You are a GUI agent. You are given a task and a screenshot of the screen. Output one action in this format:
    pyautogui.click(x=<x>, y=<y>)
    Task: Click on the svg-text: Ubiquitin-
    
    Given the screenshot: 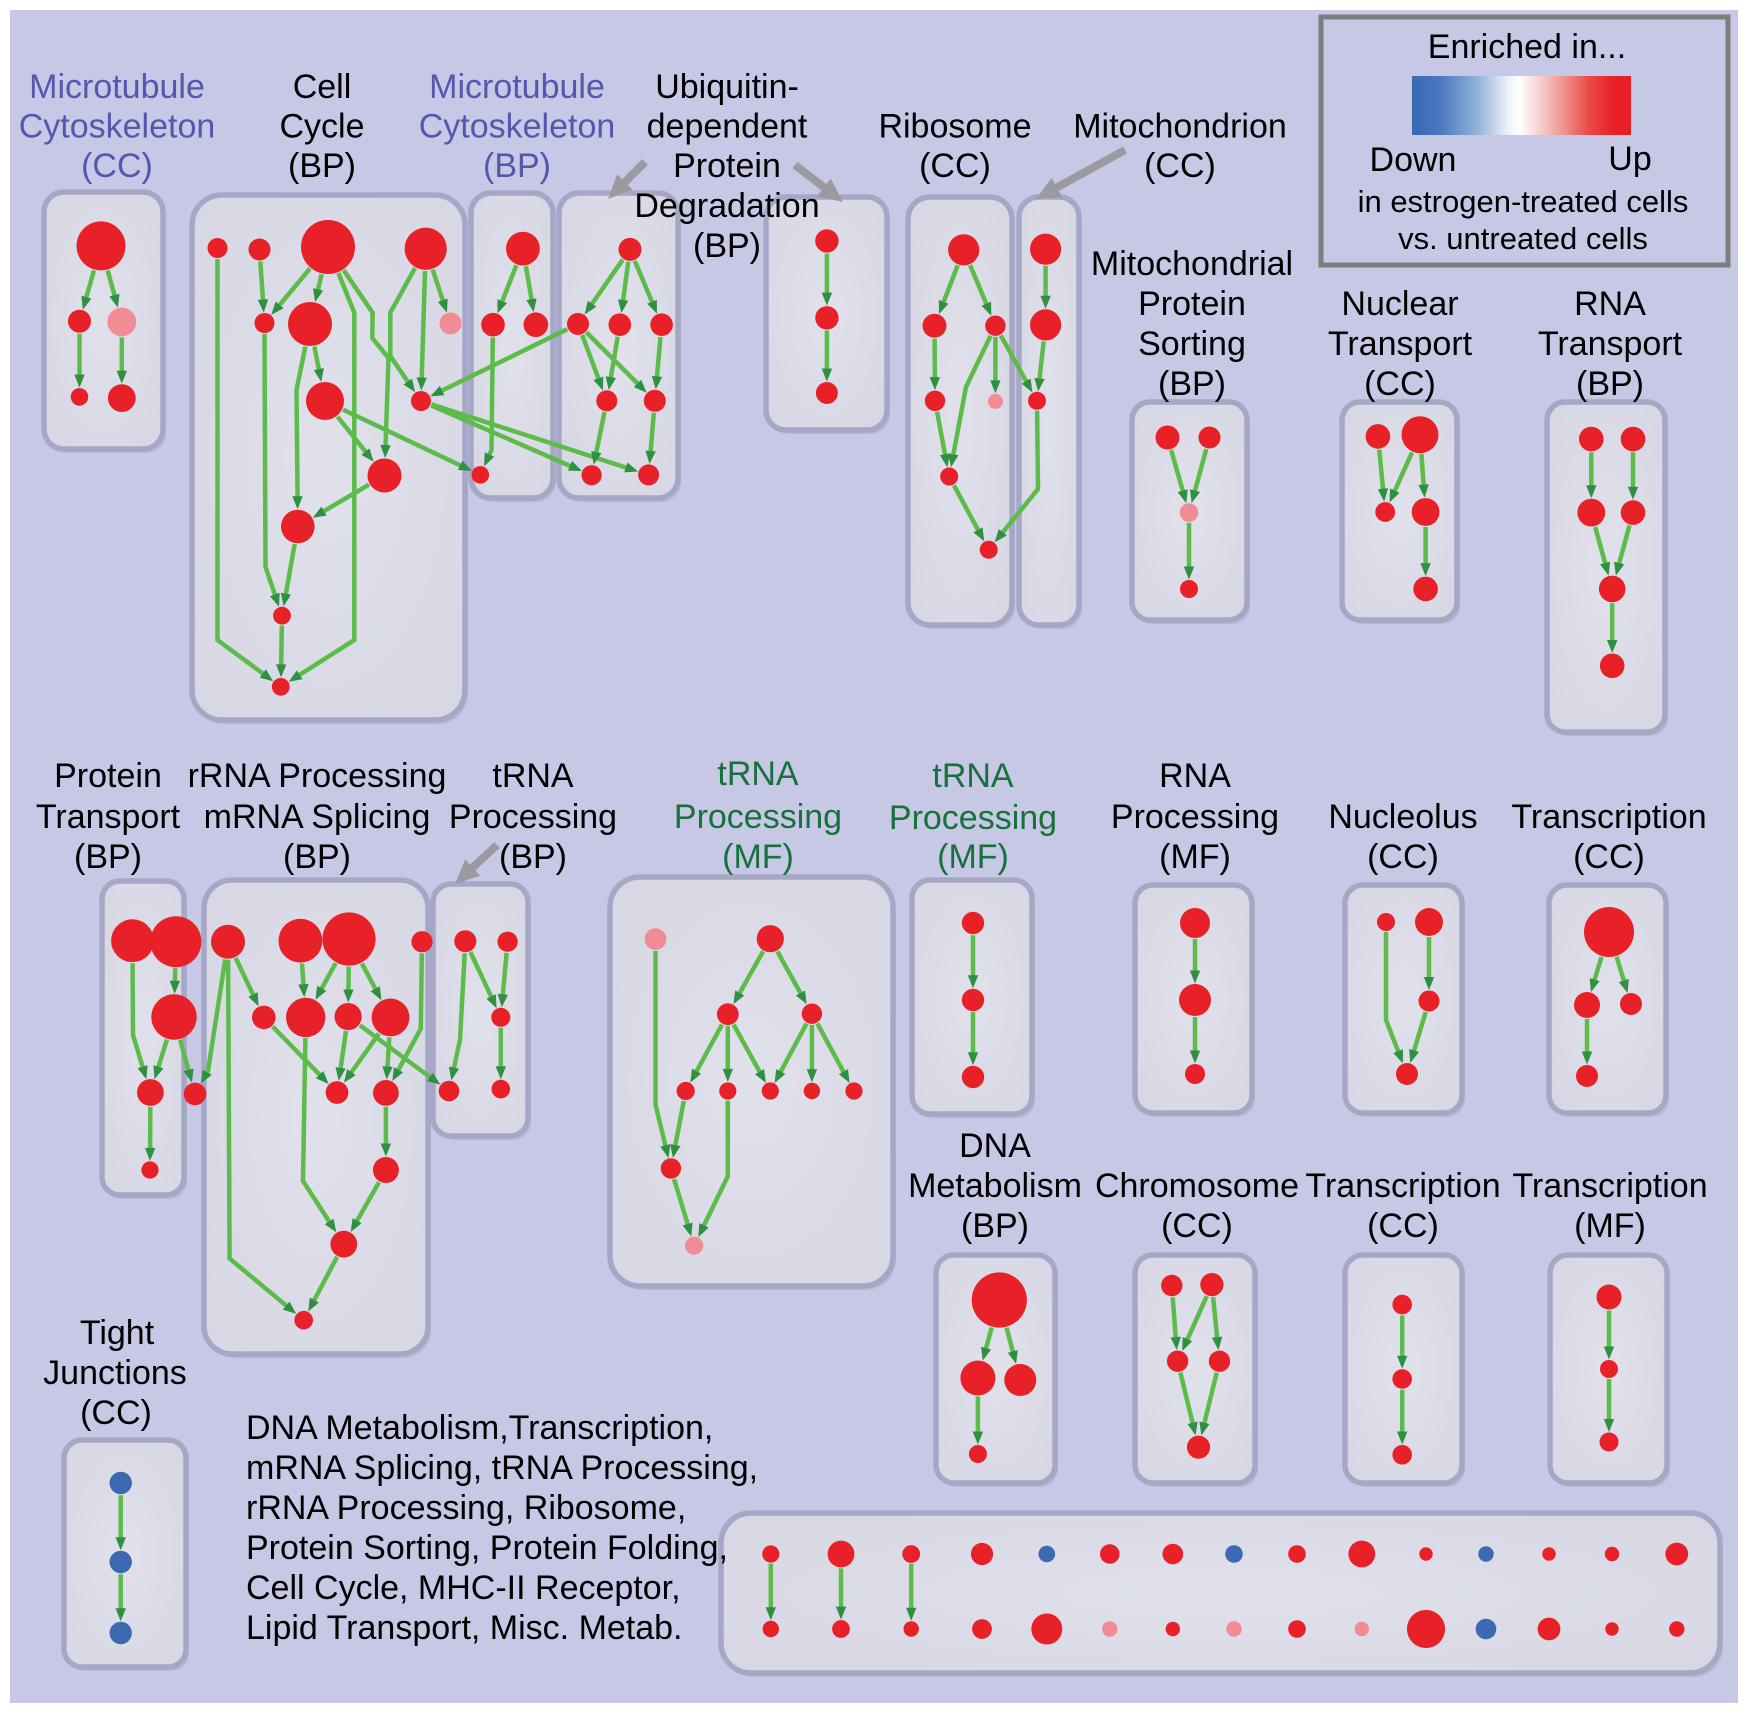 What is the action you would take?
    pyautogui.click(x=727, y=87)
    